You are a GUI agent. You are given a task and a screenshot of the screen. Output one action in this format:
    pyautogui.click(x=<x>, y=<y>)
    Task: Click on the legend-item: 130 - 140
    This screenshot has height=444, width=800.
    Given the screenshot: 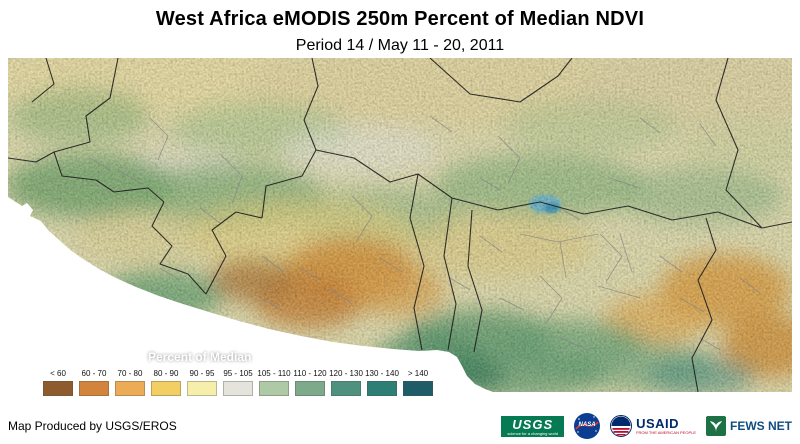 What is the action you would take?
    pyautogui.click(x=382, y=382)
    